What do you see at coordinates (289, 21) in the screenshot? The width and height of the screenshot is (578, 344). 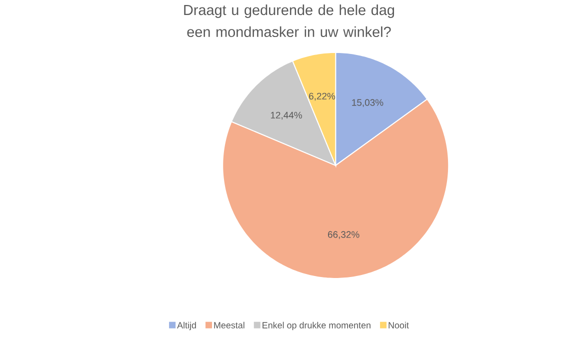 I see `chart-title: Draagt u gedurende de hele dag een mondmasker in uw winkel?` at bounding box center [289, 21].